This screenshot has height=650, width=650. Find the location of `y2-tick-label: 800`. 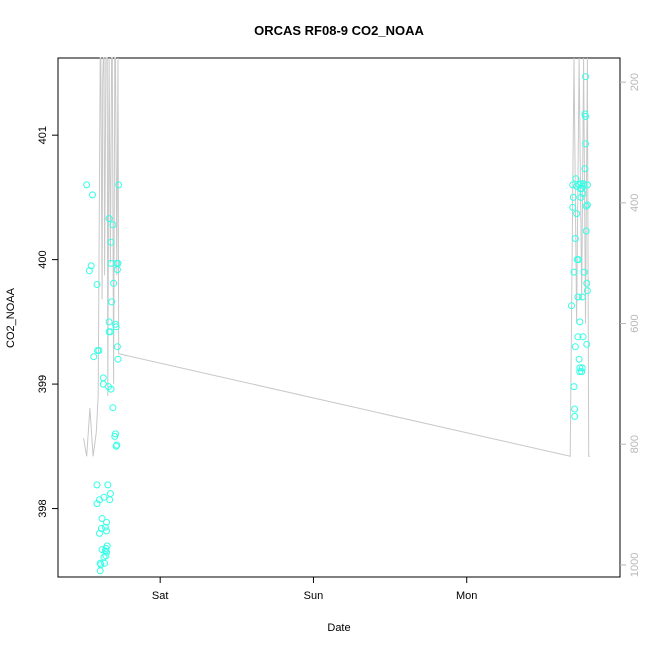

y2-tick-label: 800 is located at coordinates (635, 444).